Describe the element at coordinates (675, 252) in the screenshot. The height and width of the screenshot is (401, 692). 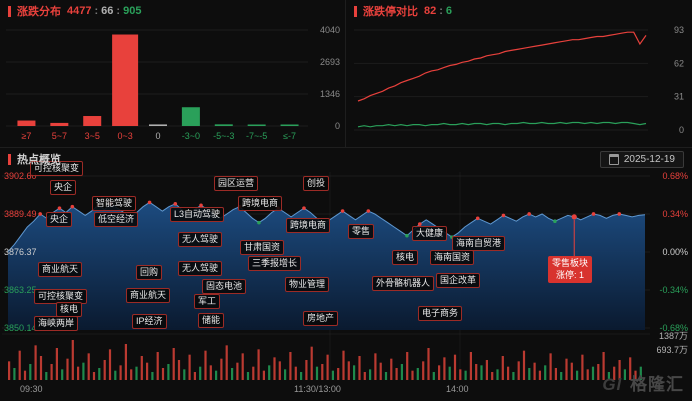
I see `percent-axis-label: 0.00%` at that location.